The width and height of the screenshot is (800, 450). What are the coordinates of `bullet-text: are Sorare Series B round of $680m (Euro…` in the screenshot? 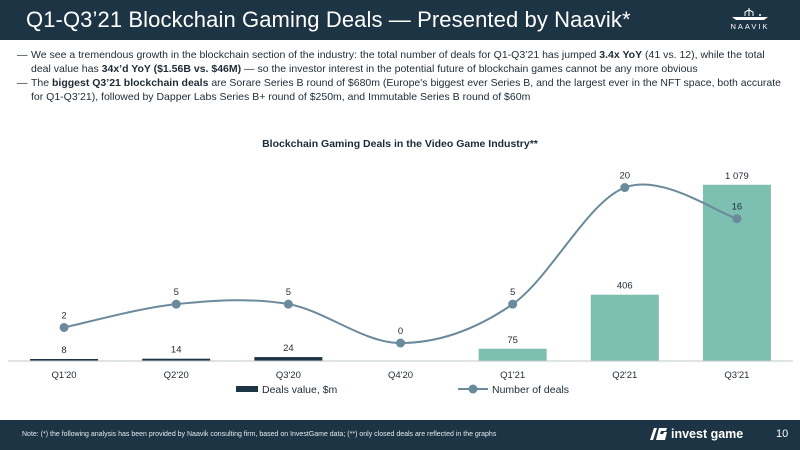 It's located at (406, 90).